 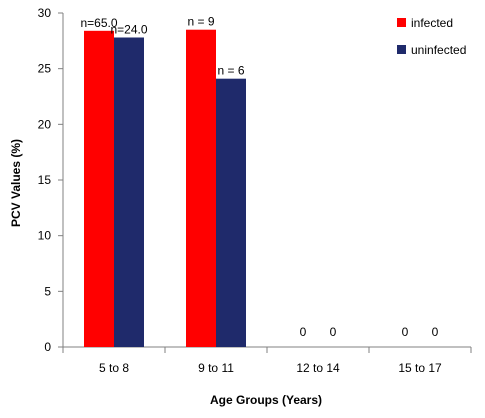 I want to click on x-tick-label: 9 to 11, so click(x=216, y=368).